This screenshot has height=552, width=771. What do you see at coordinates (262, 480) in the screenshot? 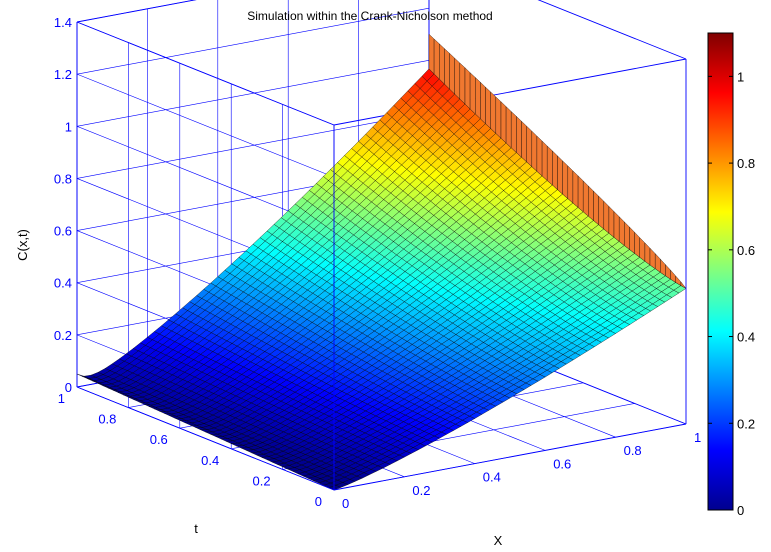
I see `t-tick-label: 0.2` at bounding box center [262, 480].